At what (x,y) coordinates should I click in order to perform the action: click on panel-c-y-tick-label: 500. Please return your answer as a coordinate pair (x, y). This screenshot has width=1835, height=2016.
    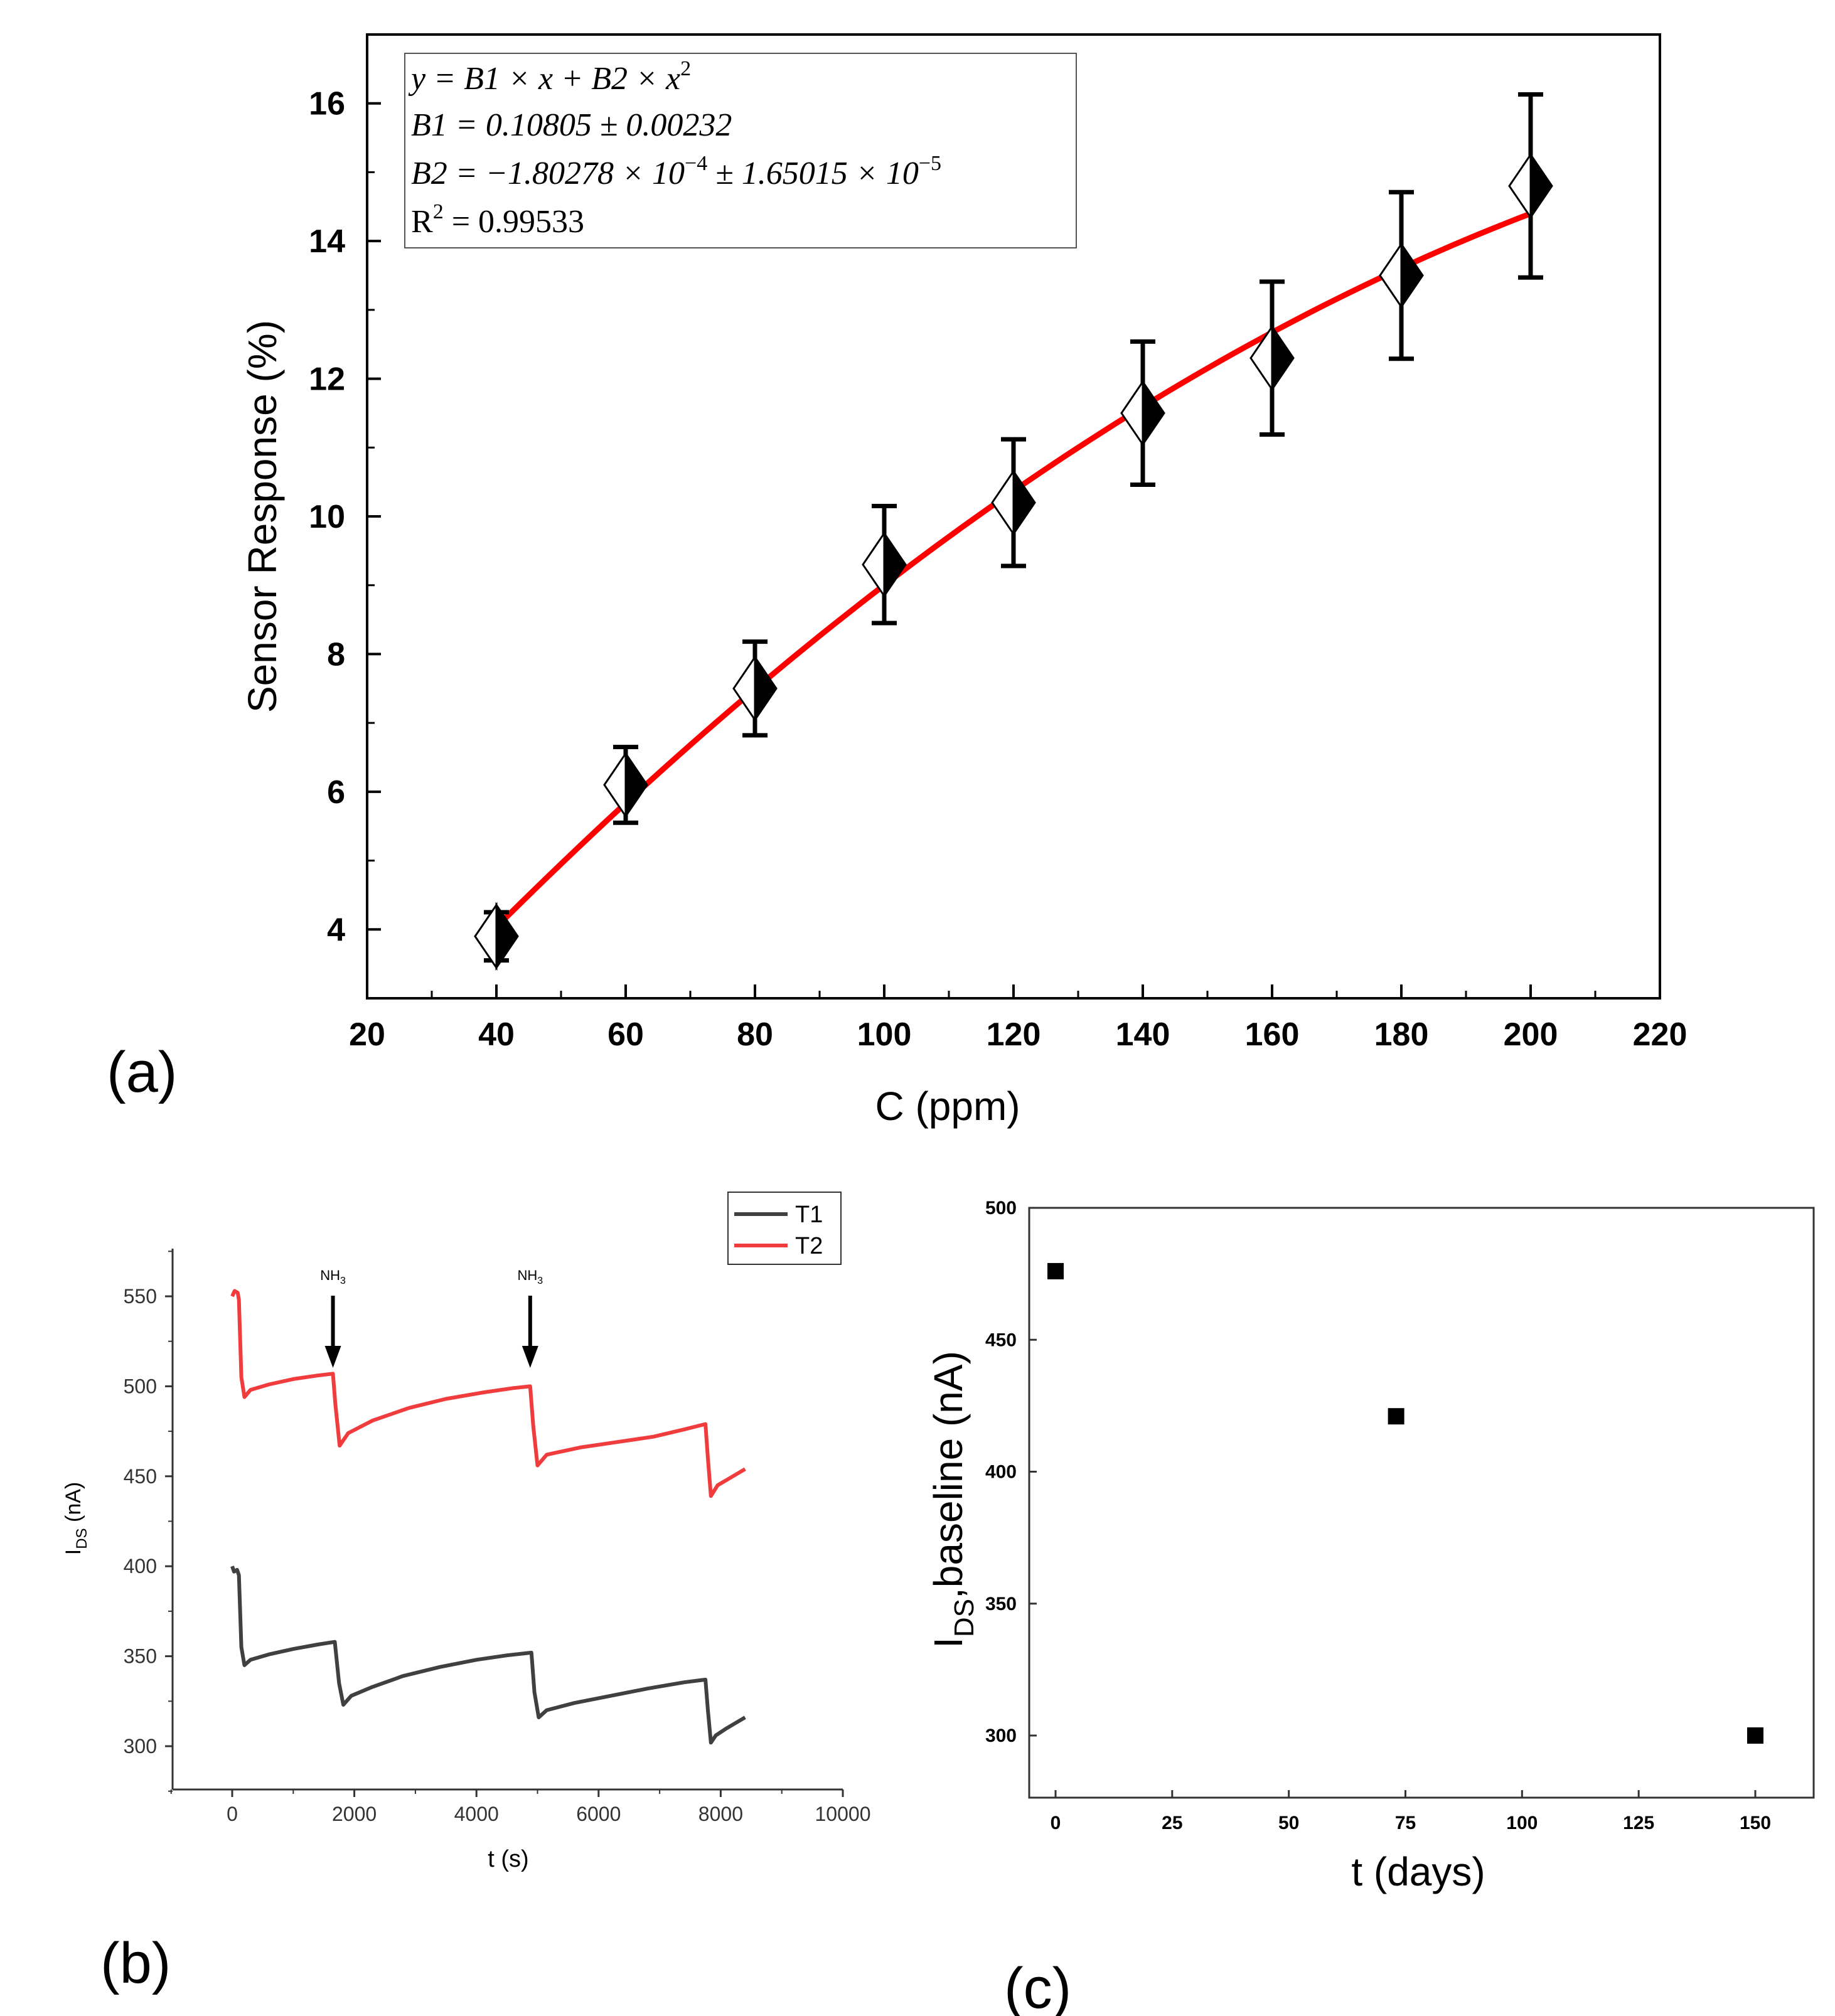
    Looking at the image, I should click on (1001, 1208).